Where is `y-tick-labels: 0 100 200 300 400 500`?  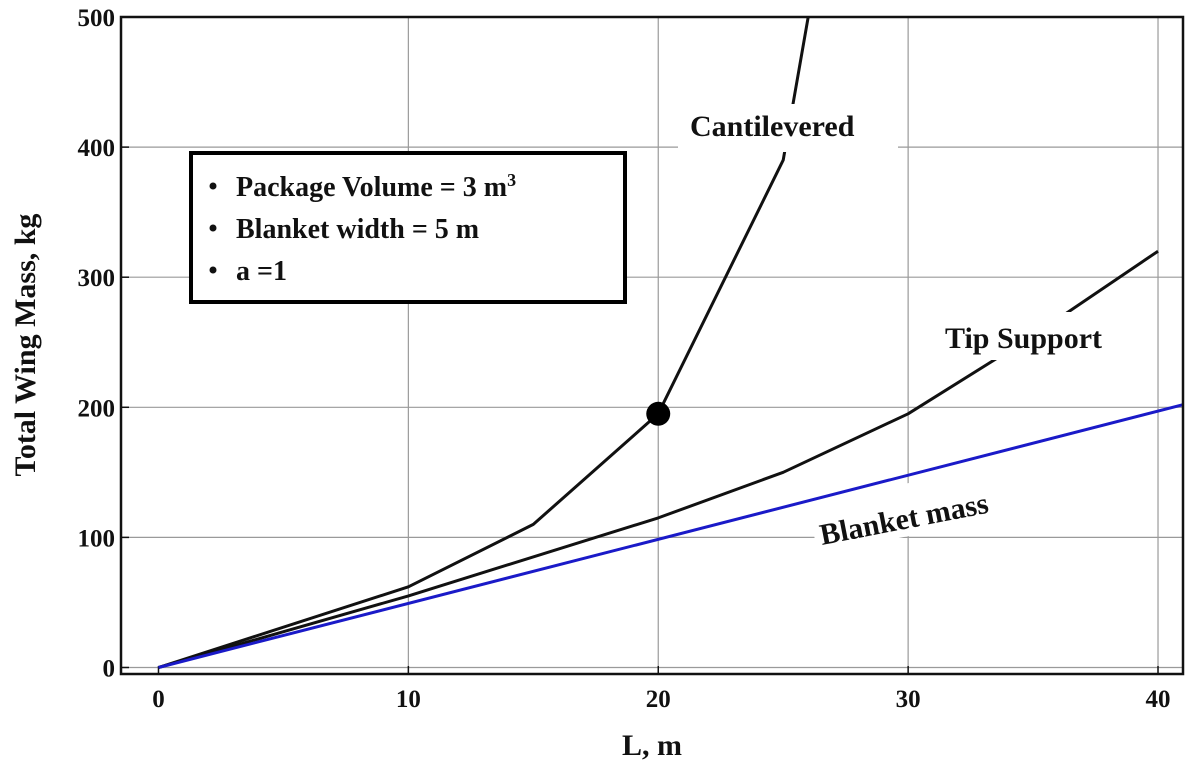
y-tick-labels: 0 100 200 300 400 500 is located at coordinates (103, 343).